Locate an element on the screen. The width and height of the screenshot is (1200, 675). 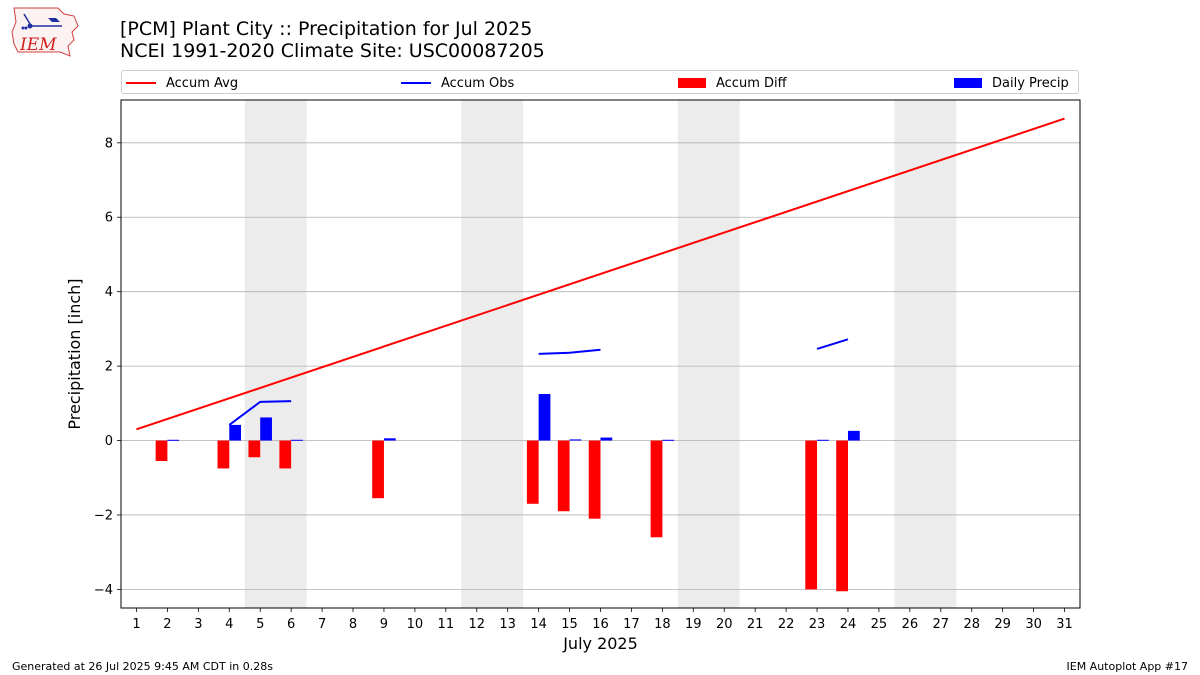
x-tick-label: 5 is located at coordinates (260, 624).